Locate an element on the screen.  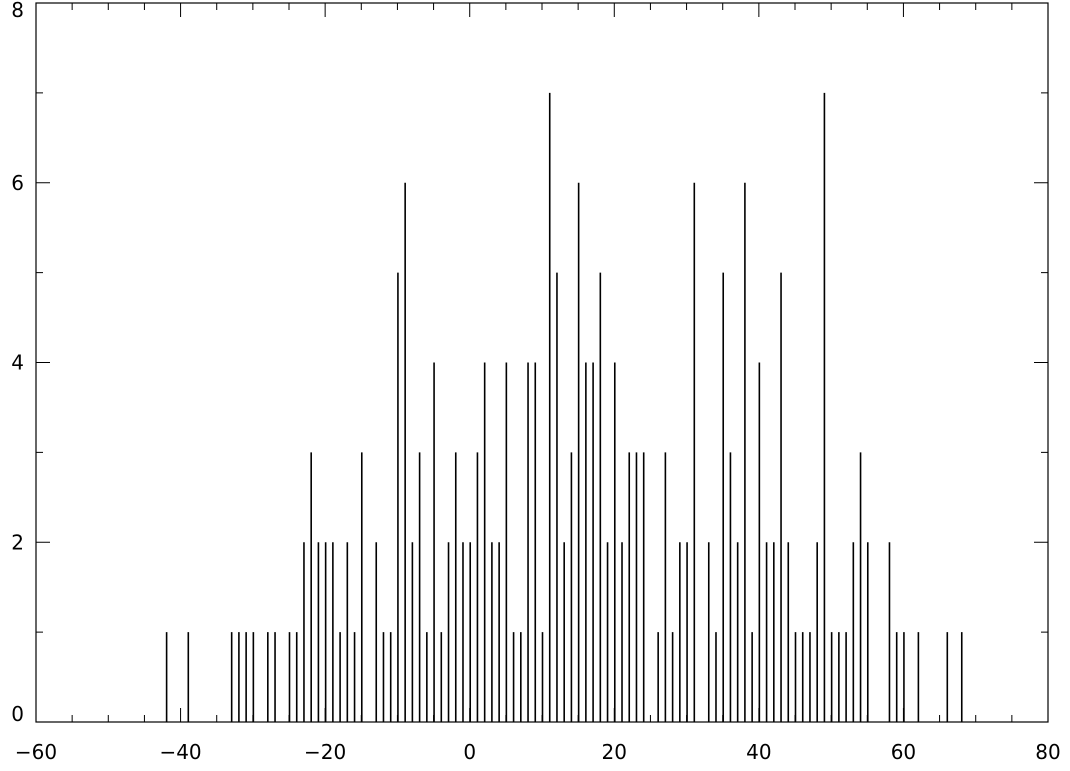
x-tick-label: 40 is located at coordinates (758, 752).